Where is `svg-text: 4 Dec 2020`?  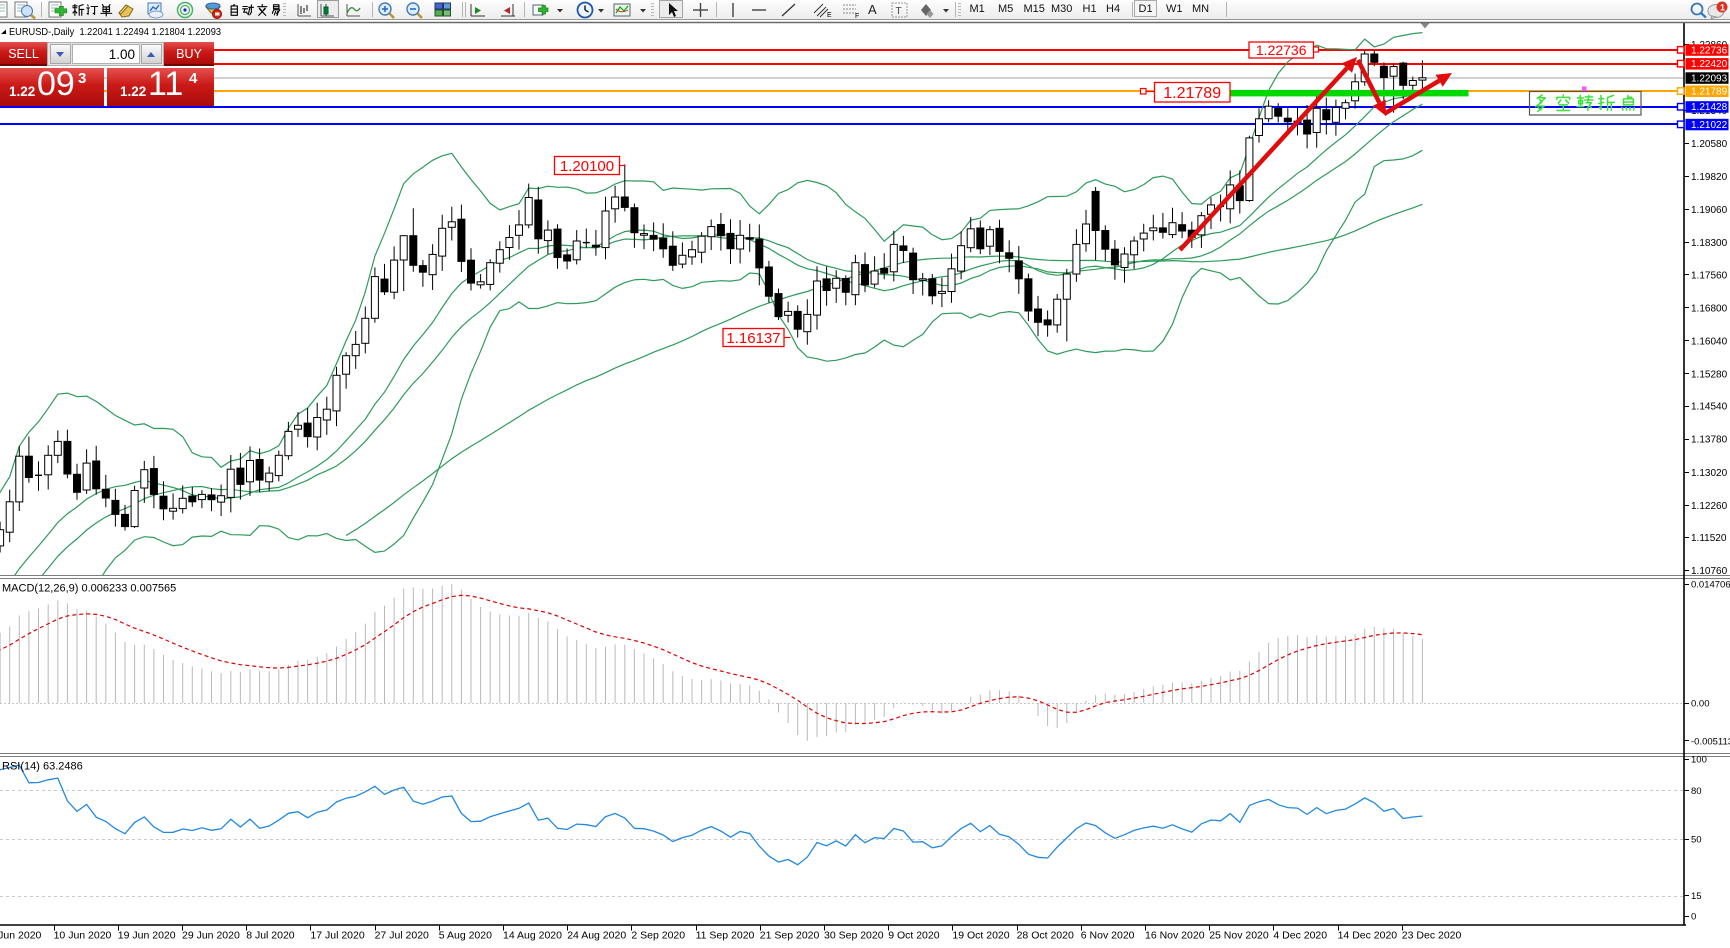 svg-text: 4 Dec 2020 is located at coordinates (1300, 936).